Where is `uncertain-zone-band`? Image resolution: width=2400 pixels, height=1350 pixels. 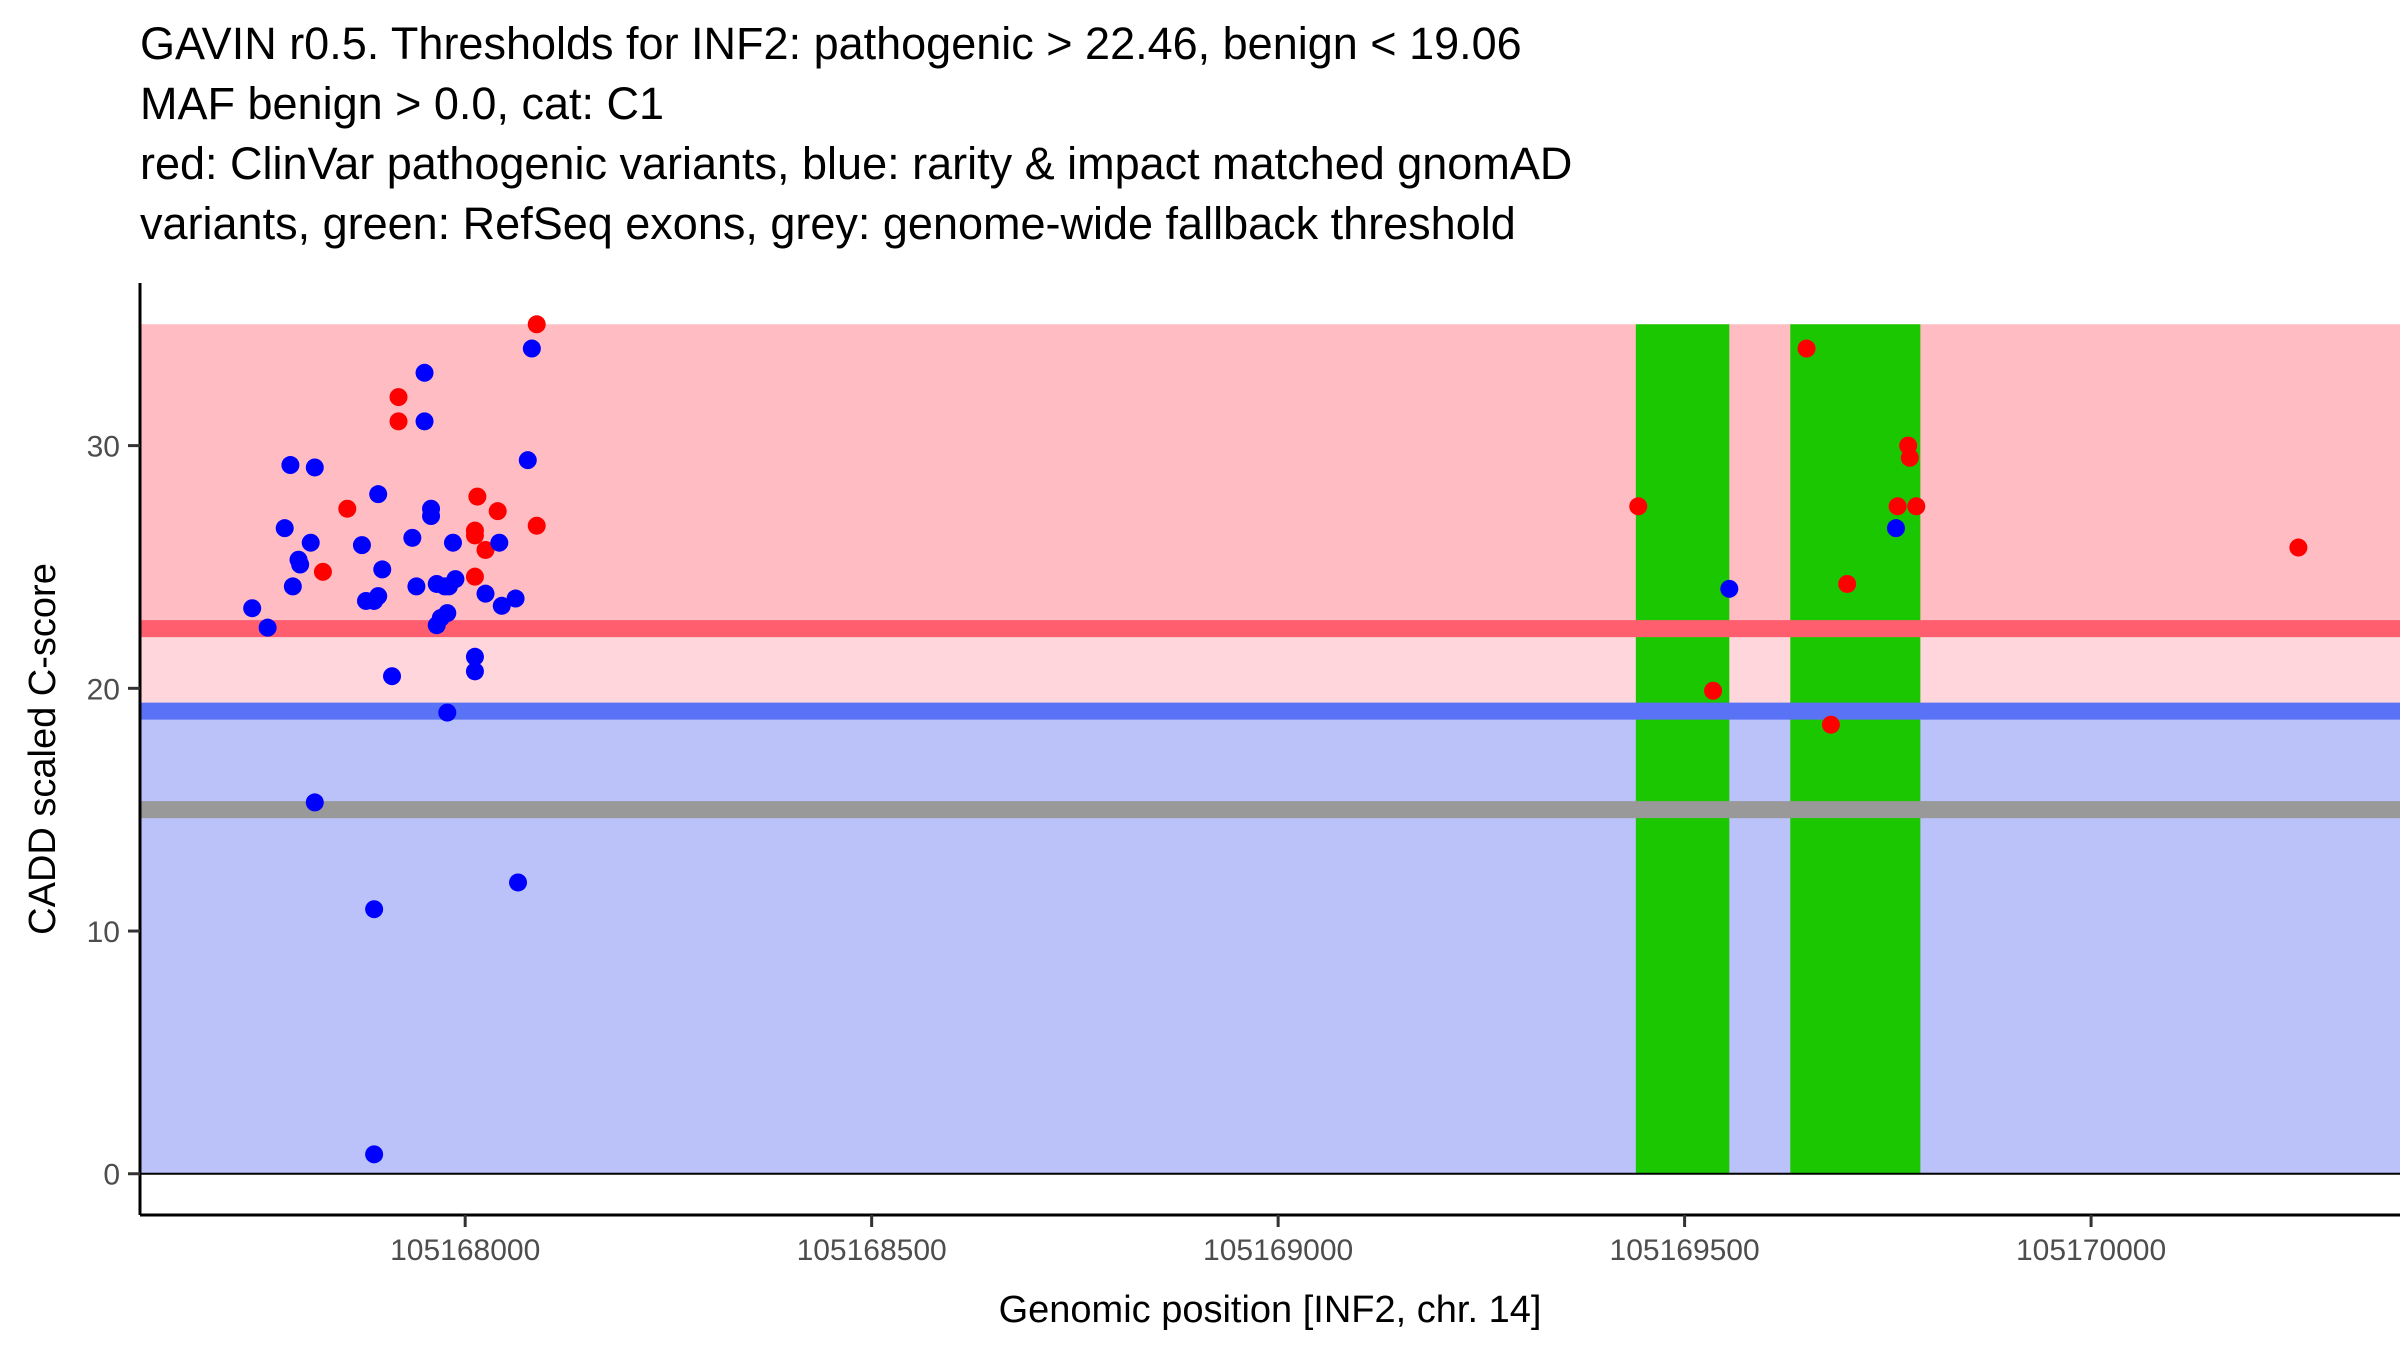 uncertain-zone-band is located at coordinates (1270, 670).